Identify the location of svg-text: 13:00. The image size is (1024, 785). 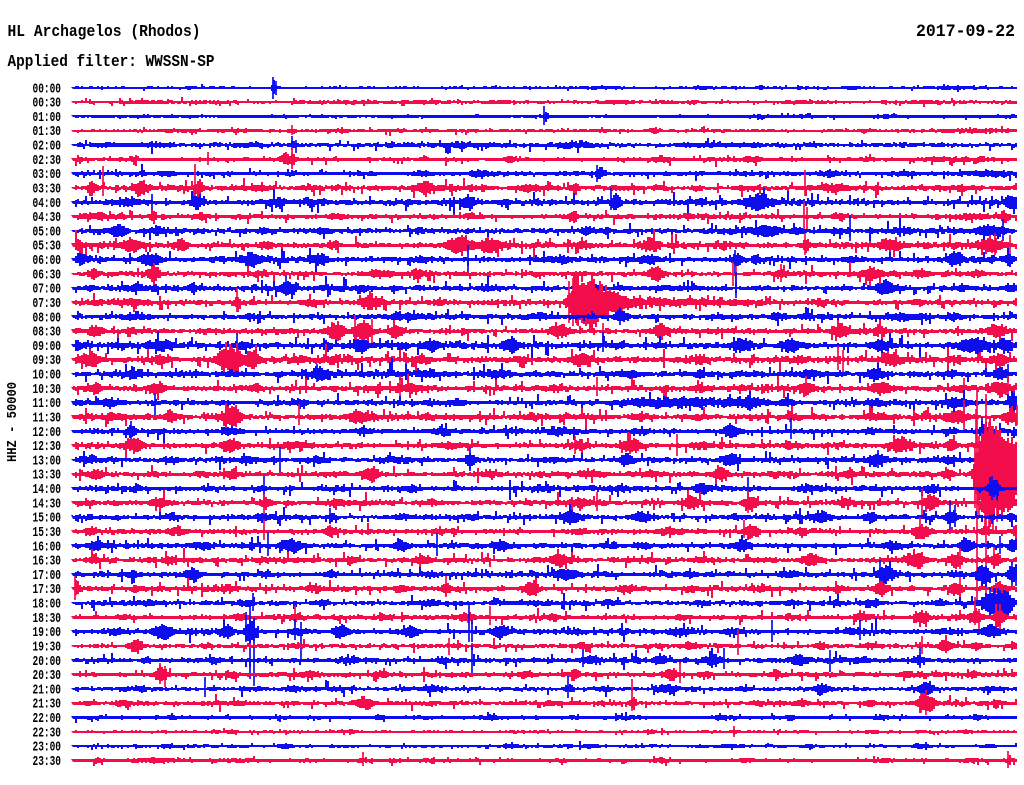
(47, 461).